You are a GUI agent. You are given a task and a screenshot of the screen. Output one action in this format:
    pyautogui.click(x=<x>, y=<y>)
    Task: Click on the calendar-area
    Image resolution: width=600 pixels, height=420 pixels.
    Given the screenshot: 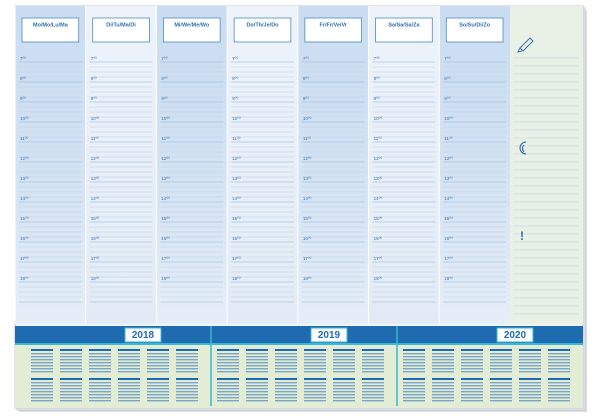 What is the action you would take?
    pyautogui.click(x=299, y=376)
    